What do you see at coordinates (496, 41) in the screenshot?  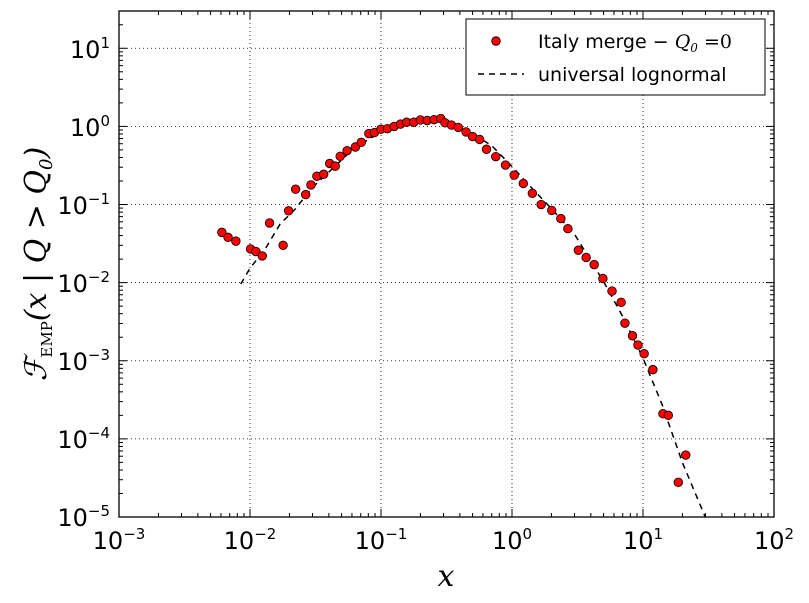 I see `legend-marker-circle` at bounding box center [496, 41].